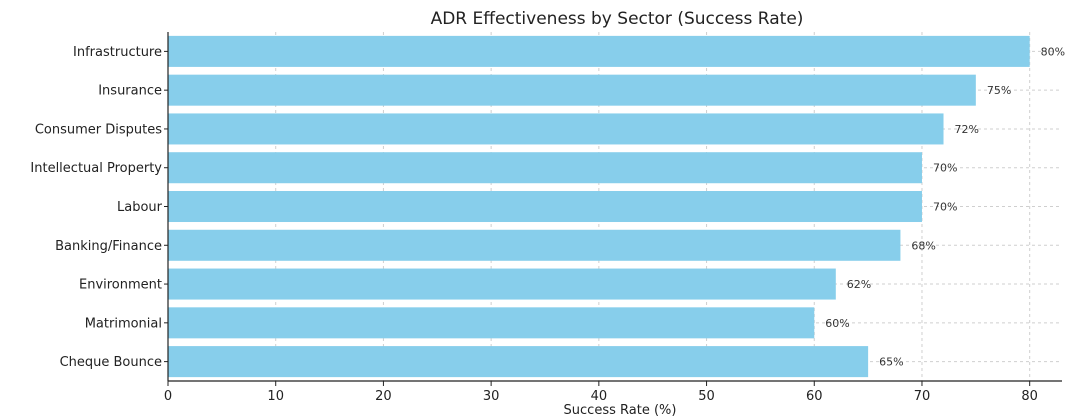 This screenshot has height=418, width=1065. I want to click on category-label: Cheque Bounce, so click(111, 362).